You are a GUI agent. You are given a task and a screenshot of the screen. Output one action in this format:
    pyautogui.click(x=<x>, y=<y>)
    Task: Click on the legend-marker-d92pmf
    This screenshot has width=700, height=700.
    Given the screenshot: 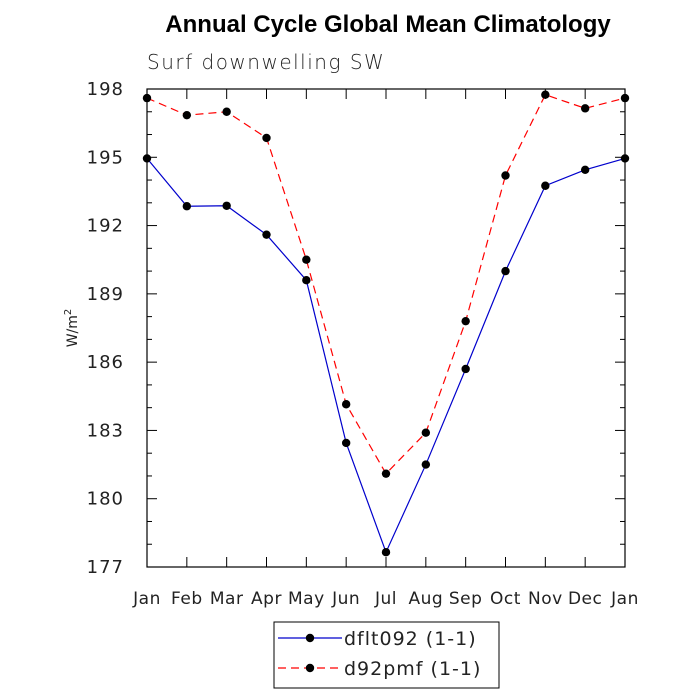 What is the action you would take?
    pyautogui.click(x=310, y=668)
    